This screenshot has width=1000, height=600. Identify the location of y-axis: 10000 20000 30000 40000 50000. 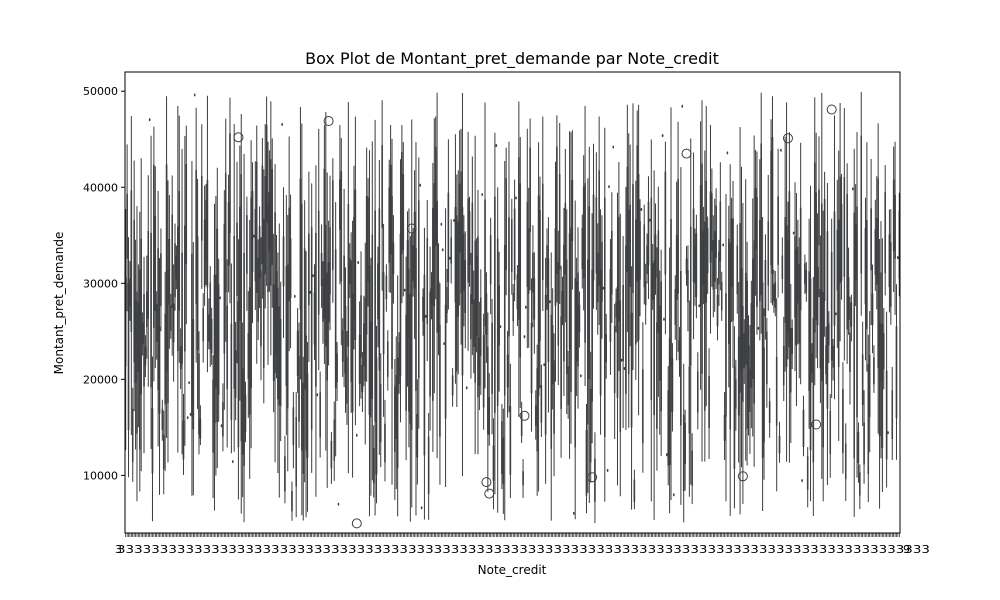
(104, 283).